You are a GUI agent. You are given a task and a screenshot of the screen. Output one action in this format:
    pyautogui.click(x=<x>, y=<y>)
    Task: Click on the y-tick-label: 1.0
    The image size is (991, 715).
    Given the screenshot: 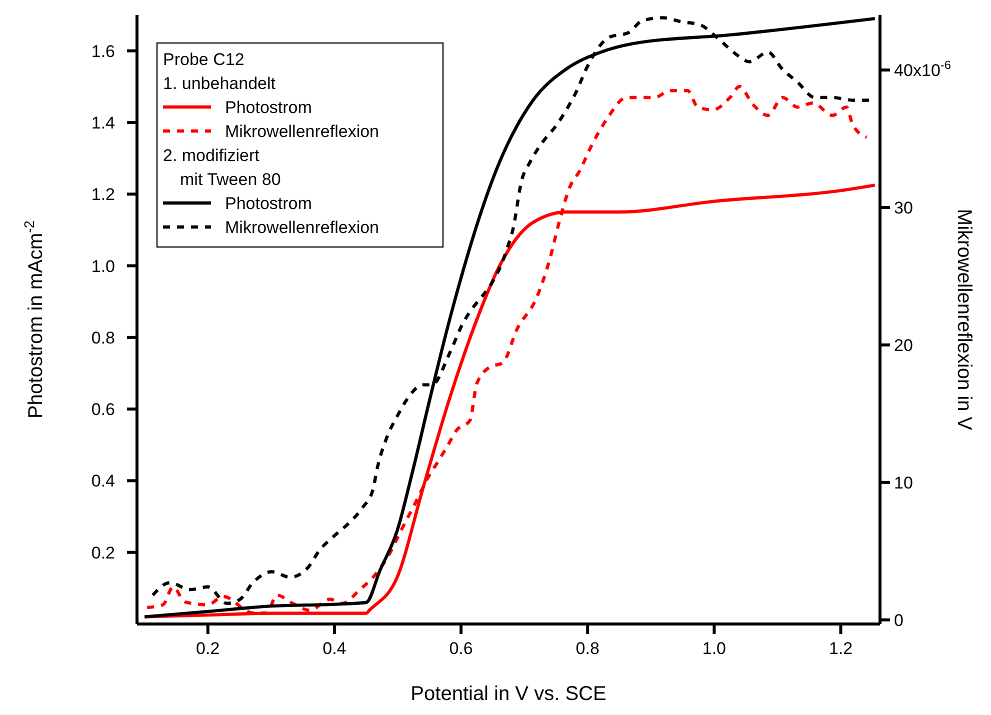 What is the action you would take?
    pyautogui.click(x=103, y=266)
    